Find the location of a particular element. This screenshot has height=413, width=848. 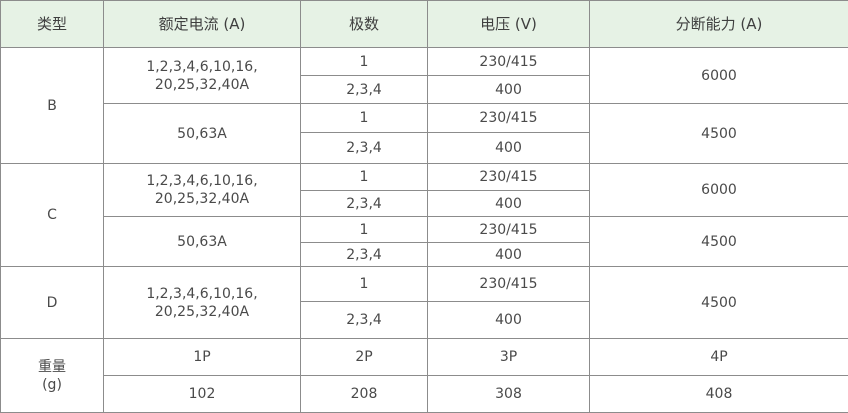

weight-pole-row: 重量 (g) 1P 2P 3P 4P is located at coordinates (424, 357).